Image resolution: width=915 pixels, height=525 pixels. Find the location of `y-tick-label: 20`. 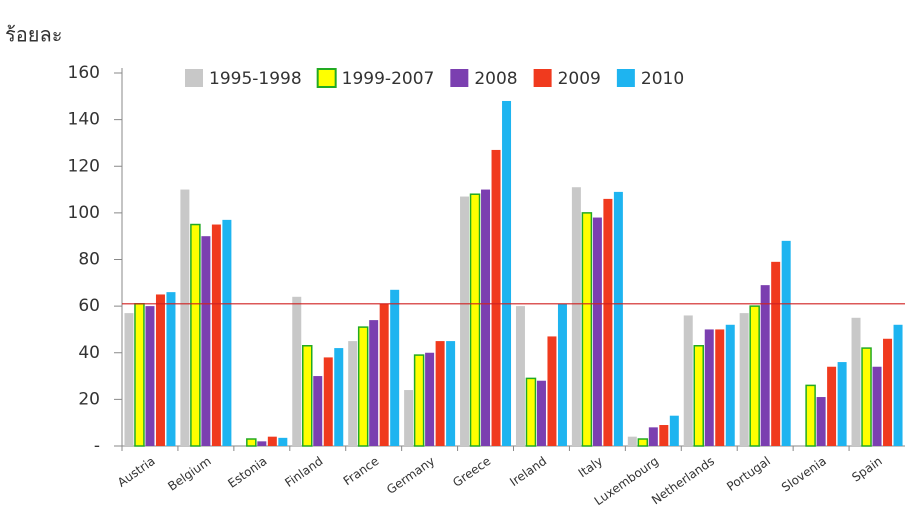

y-tick-label: 20 is located at coordinates (89, 399).